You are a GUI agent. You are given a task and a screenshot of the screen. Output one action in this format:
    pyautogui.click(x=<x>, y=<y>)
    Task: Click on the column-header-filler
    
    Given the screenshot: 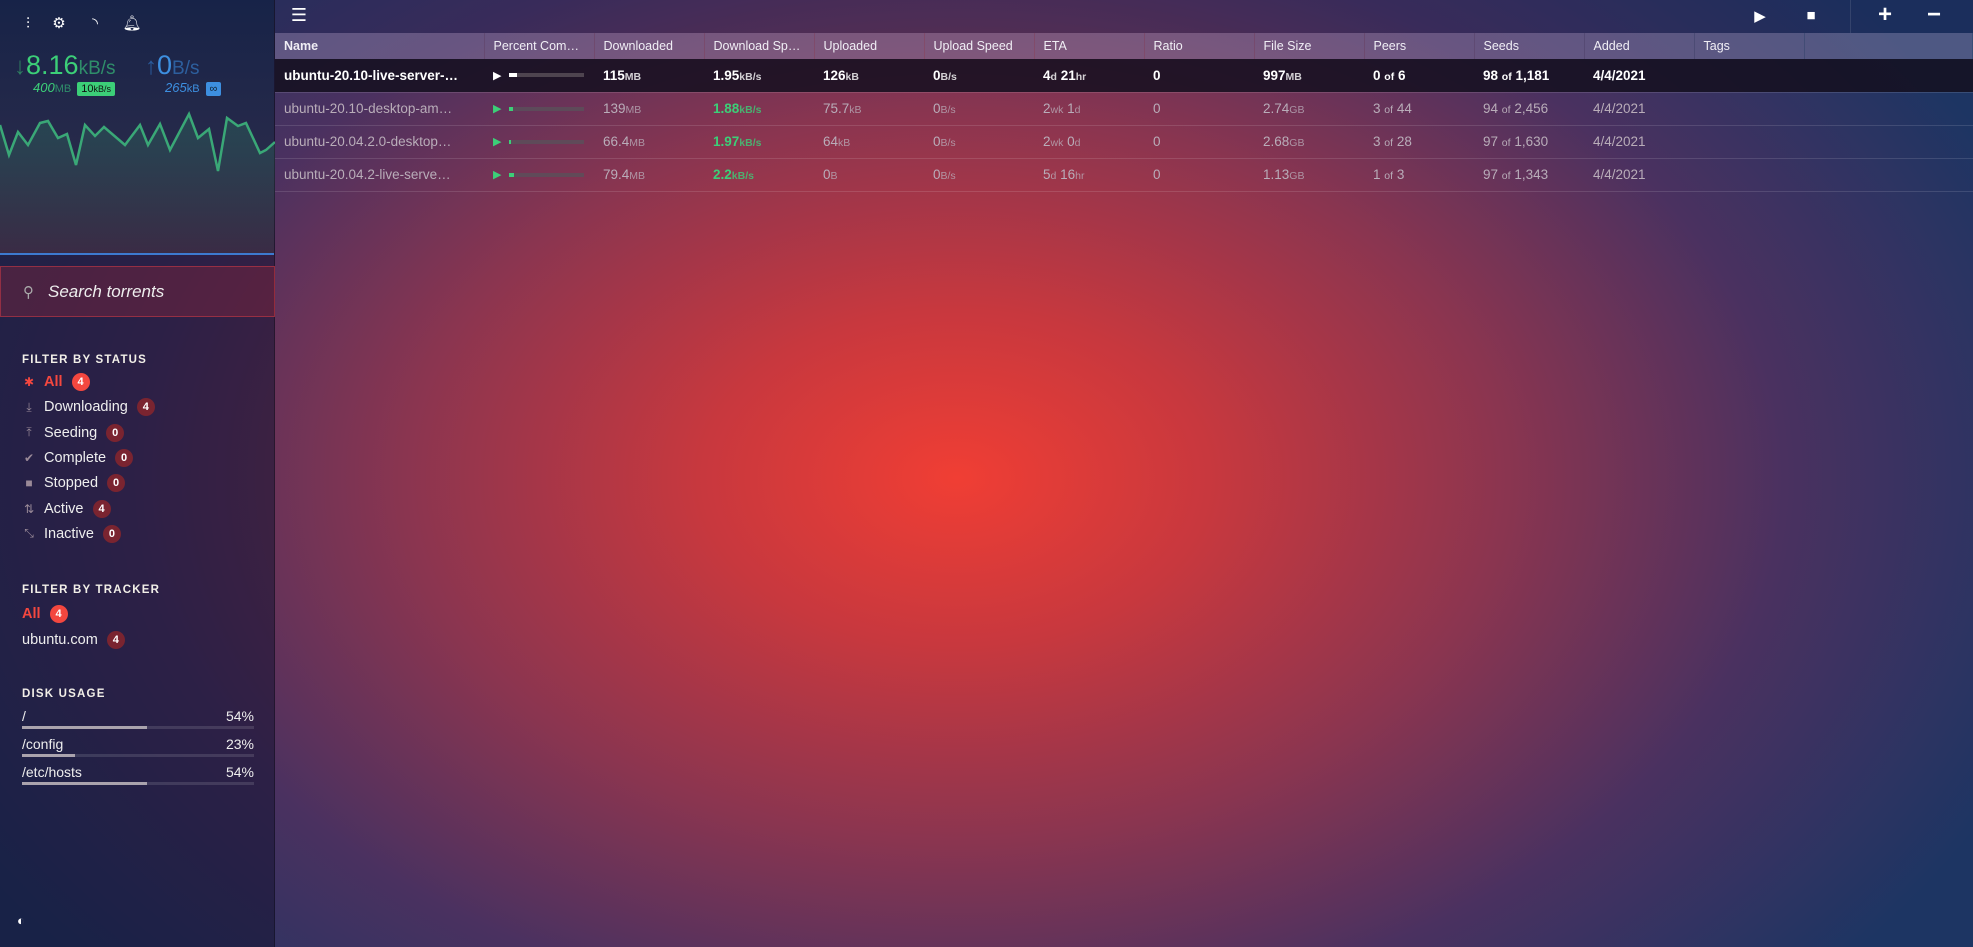 What is the action you would take?
    pyautogui.click(x=1888, y=46)
    